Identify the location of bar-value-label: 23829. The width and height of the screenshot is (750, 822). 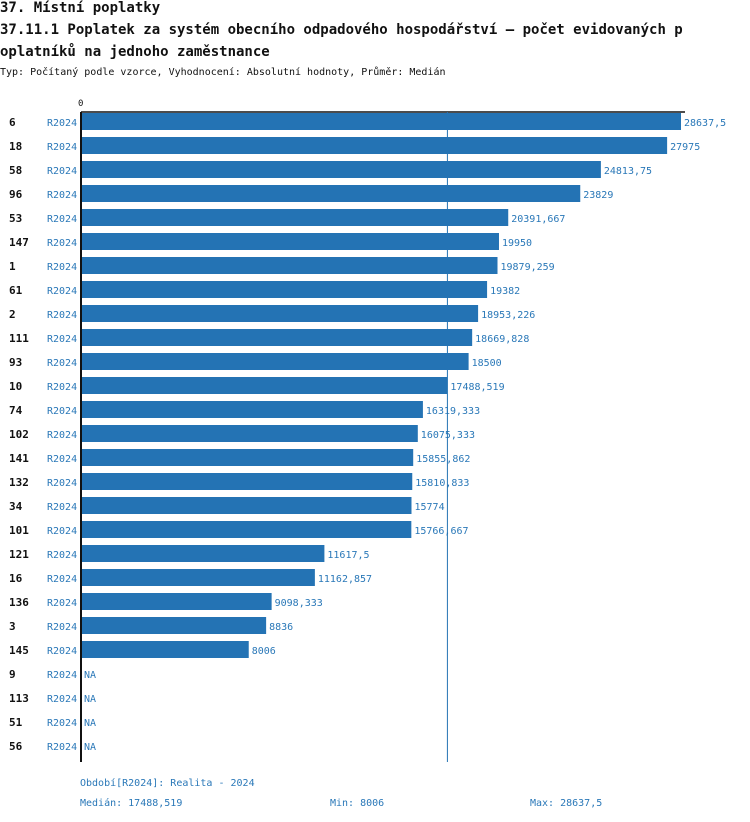
(598, 195).